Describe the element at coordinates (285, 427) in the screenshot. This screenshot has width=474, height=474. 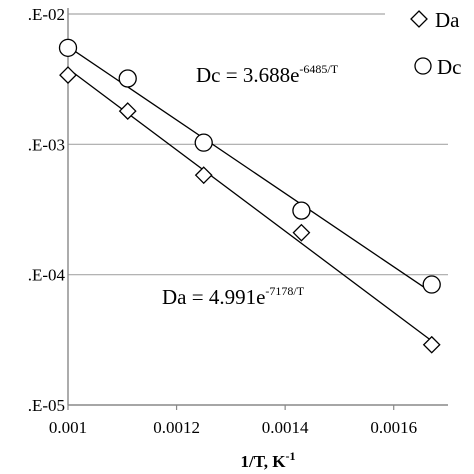
I see `x-tick-label: 0.0014` at that location.